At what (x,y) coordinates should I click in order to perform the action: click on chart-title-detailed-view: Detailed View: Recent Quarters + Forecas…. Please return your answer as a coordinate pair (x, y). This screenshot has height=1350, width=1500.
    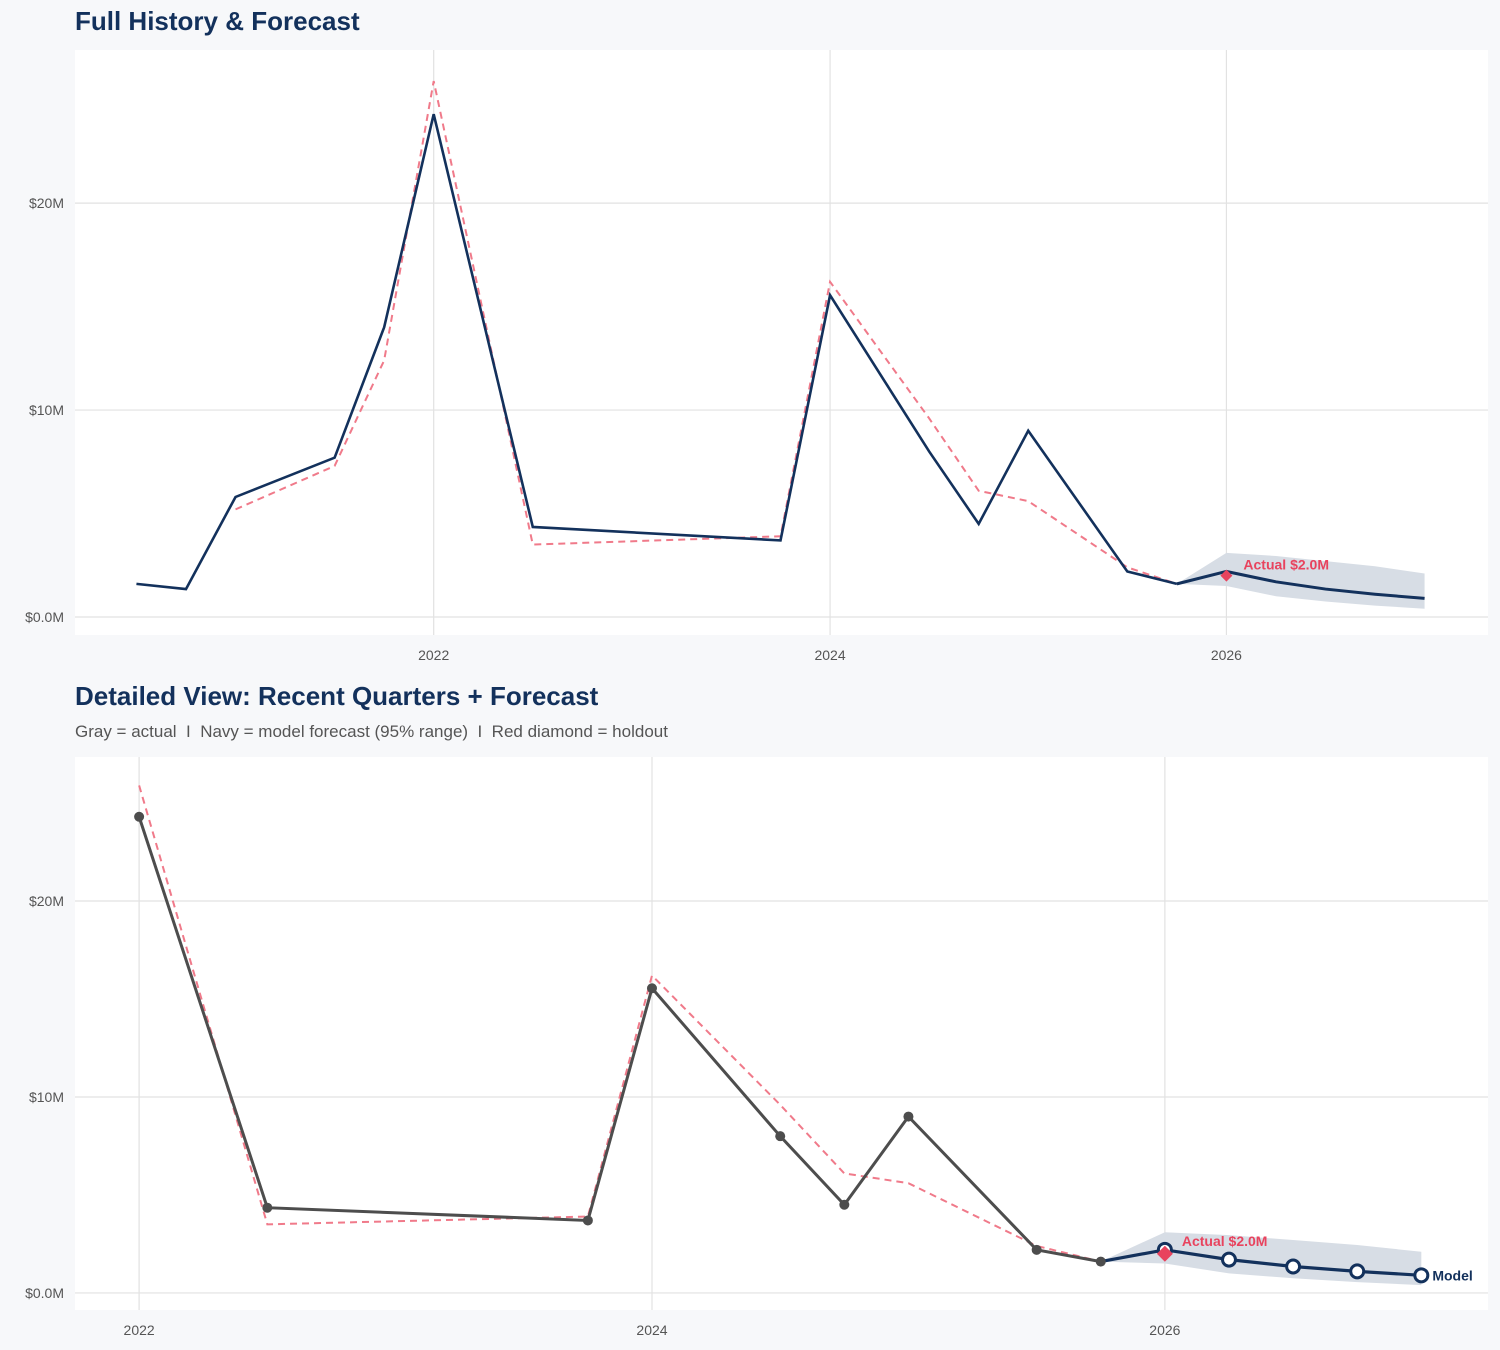
    Looking at the image, I should click on (337, 696).